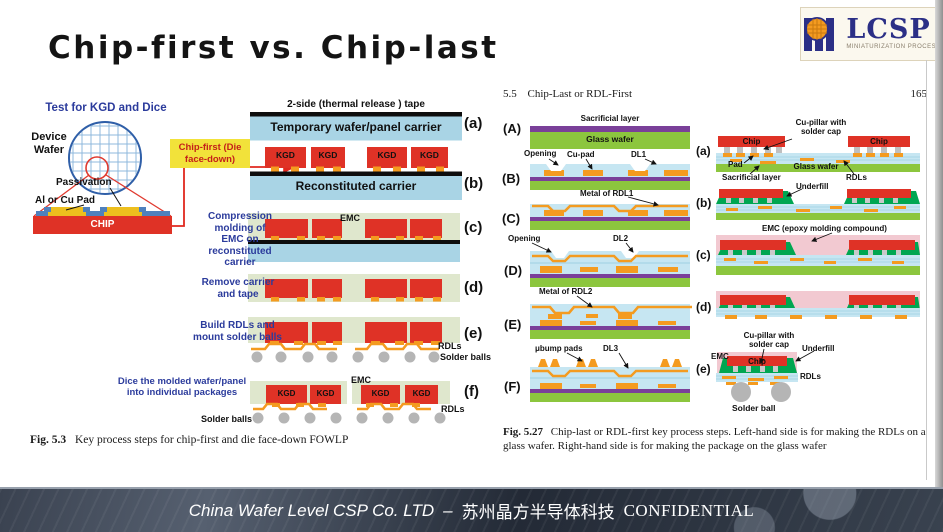 The height and width of the screenshot is (532, 943). What do you see at coordinates (474, 183) in the screenshot?
I see `step-b-marker: (b)` at bounding box center [474, 183].